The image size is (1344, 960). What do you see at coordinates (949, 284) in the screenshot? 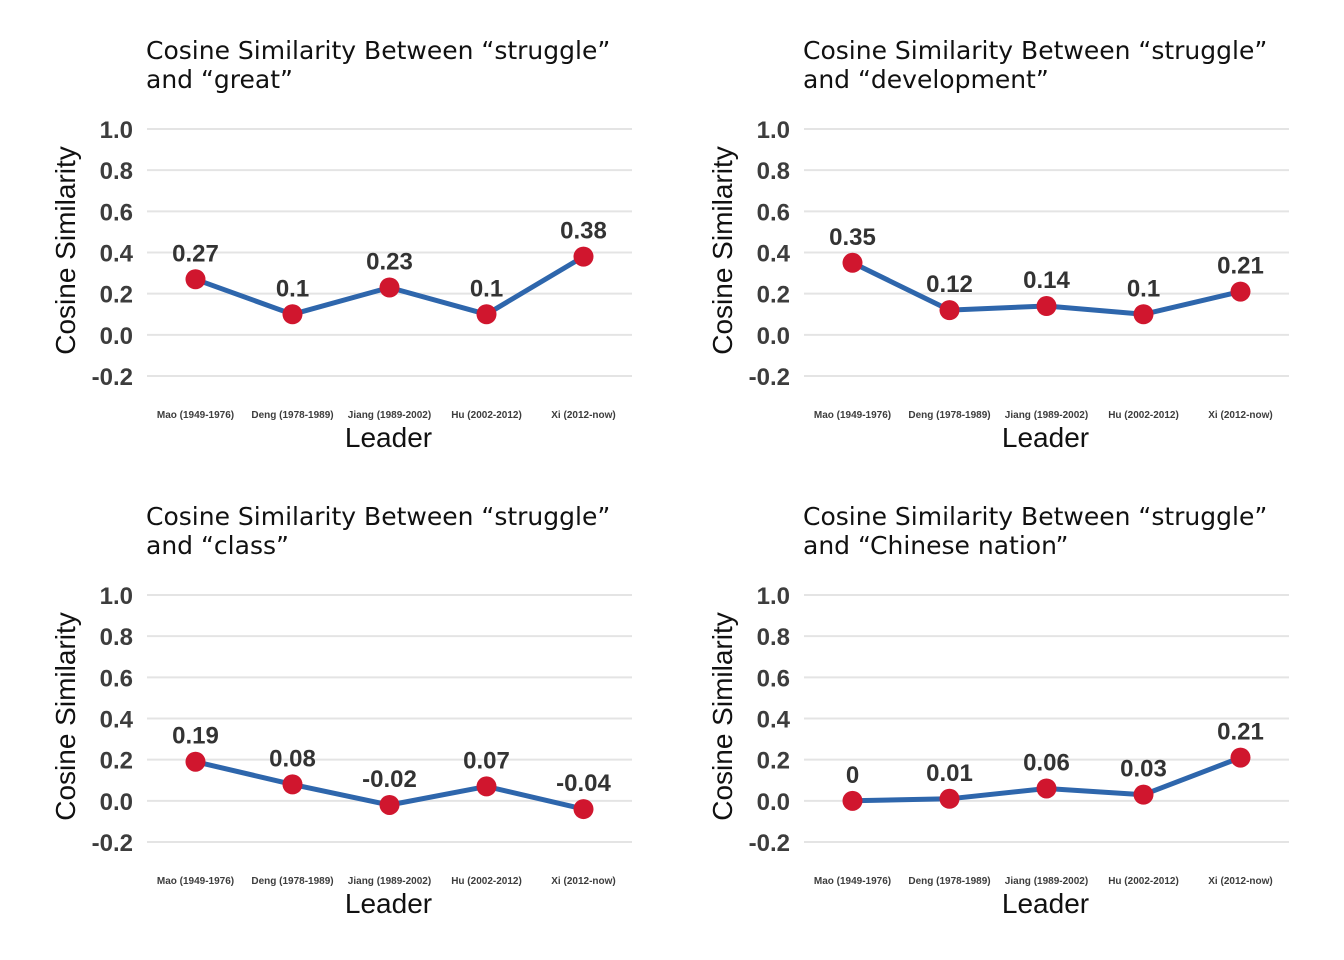
I see `data-label: 0.12` at bounding box center [949, 284].